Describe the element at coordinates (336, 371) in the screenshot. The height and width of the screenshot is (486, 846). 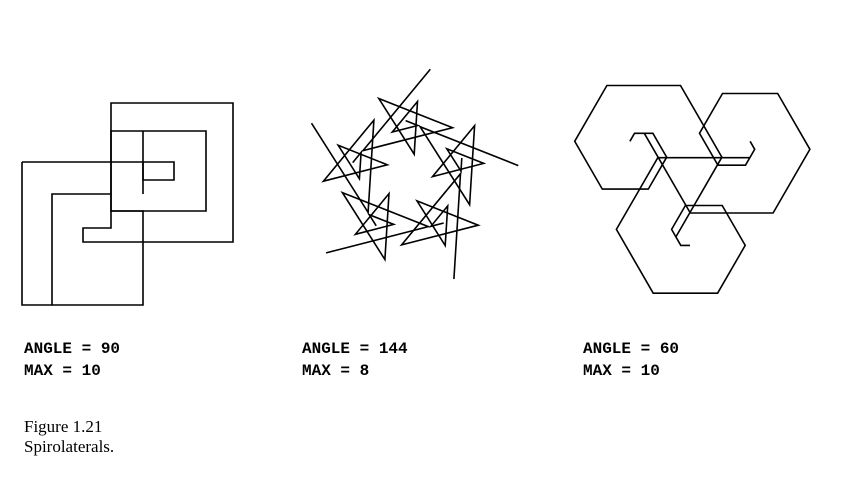
I see `max-label-2: MAX = 8` at that location.